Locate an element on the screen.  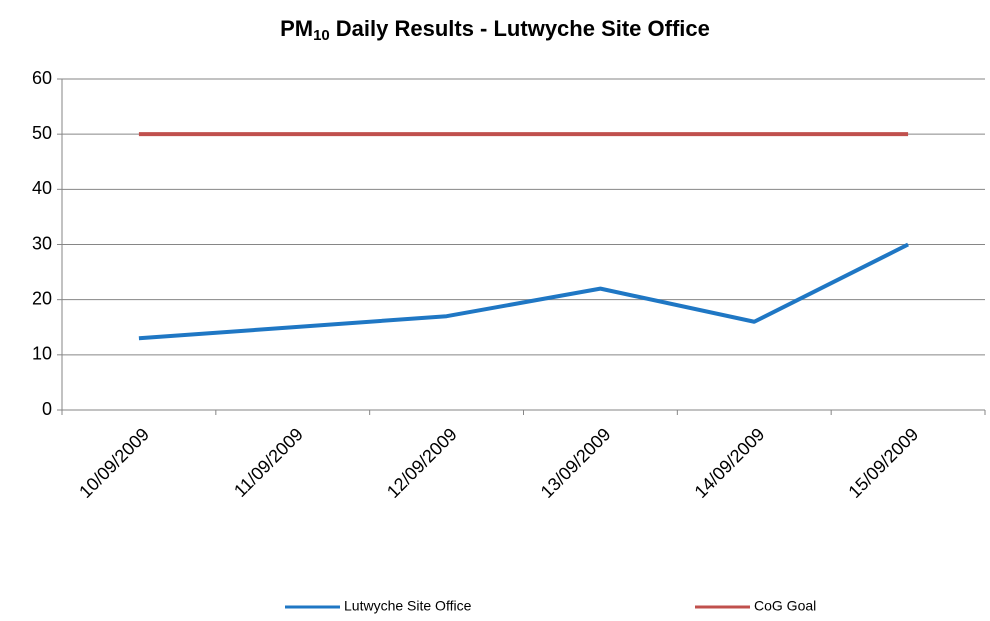
legend-label: CoG Goal is located at coordinates (785, 606).